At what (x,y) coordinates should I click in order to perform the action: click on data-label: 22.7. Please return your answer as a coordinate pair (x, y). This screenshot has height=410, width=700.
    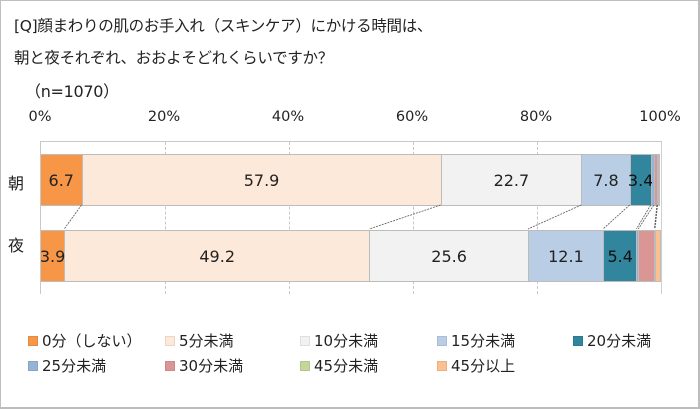
    Looking at the image, I should click on (511, 180).